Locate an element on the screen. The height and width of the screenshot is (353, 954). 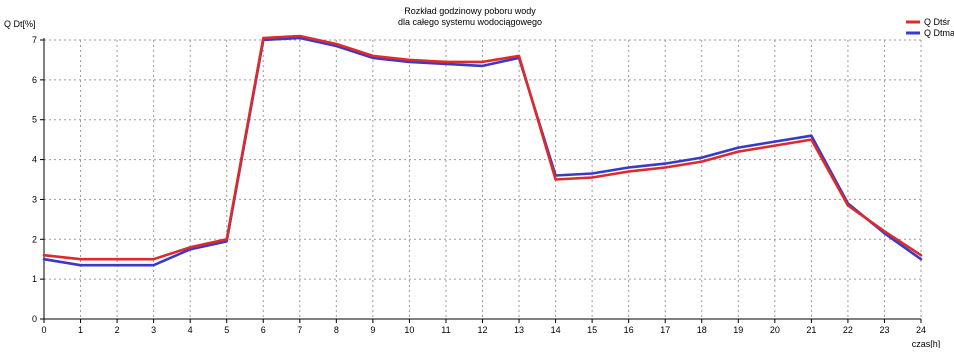
x-tick-label: 23 is located at coordinates (884, 330).